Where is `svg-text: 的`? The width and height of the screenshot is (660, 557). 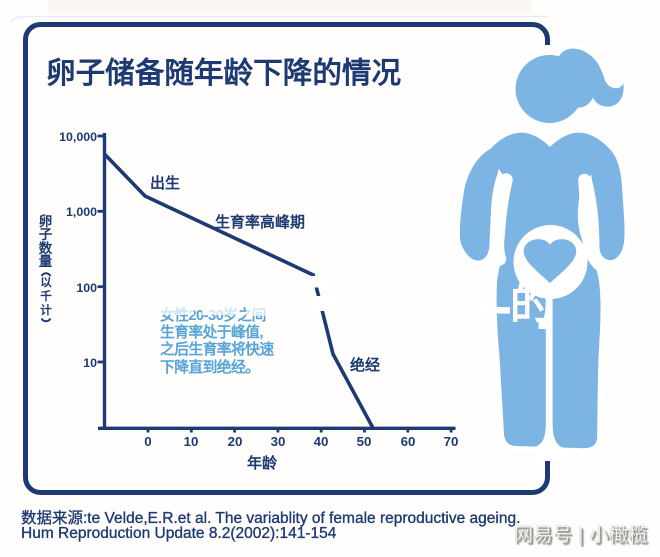
svg-text: 的 is located at coordinates (531, 305).